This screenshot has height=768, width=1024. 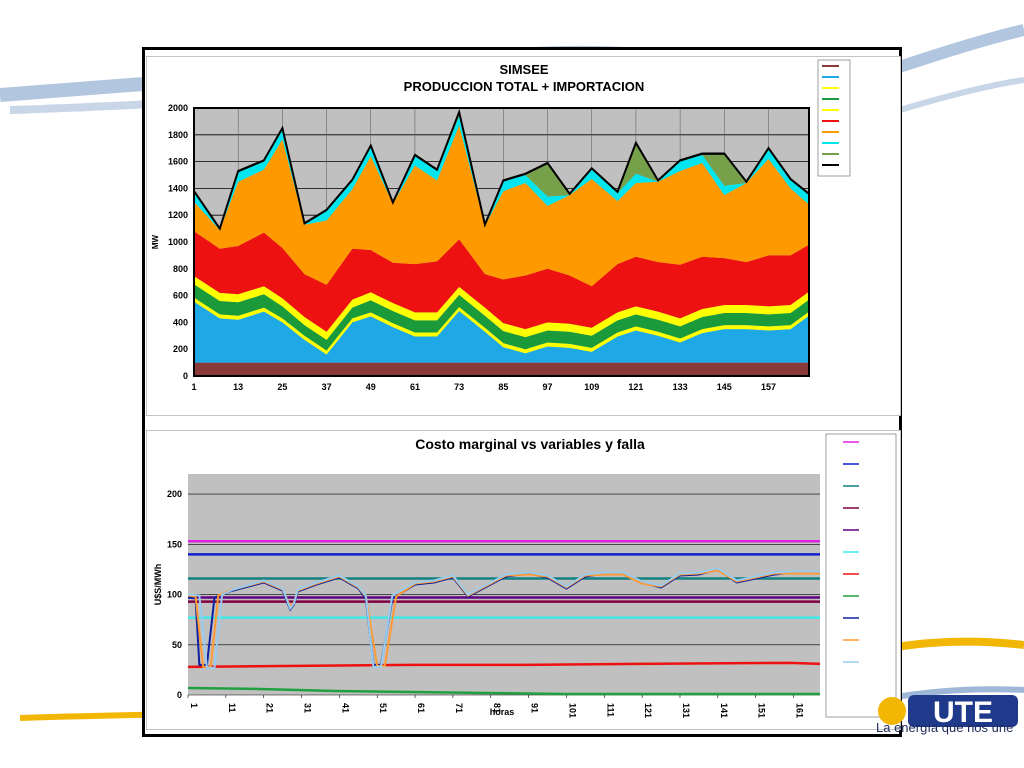 I want to click on chart1-xtick-label: 73, so click(x=459, y=387).